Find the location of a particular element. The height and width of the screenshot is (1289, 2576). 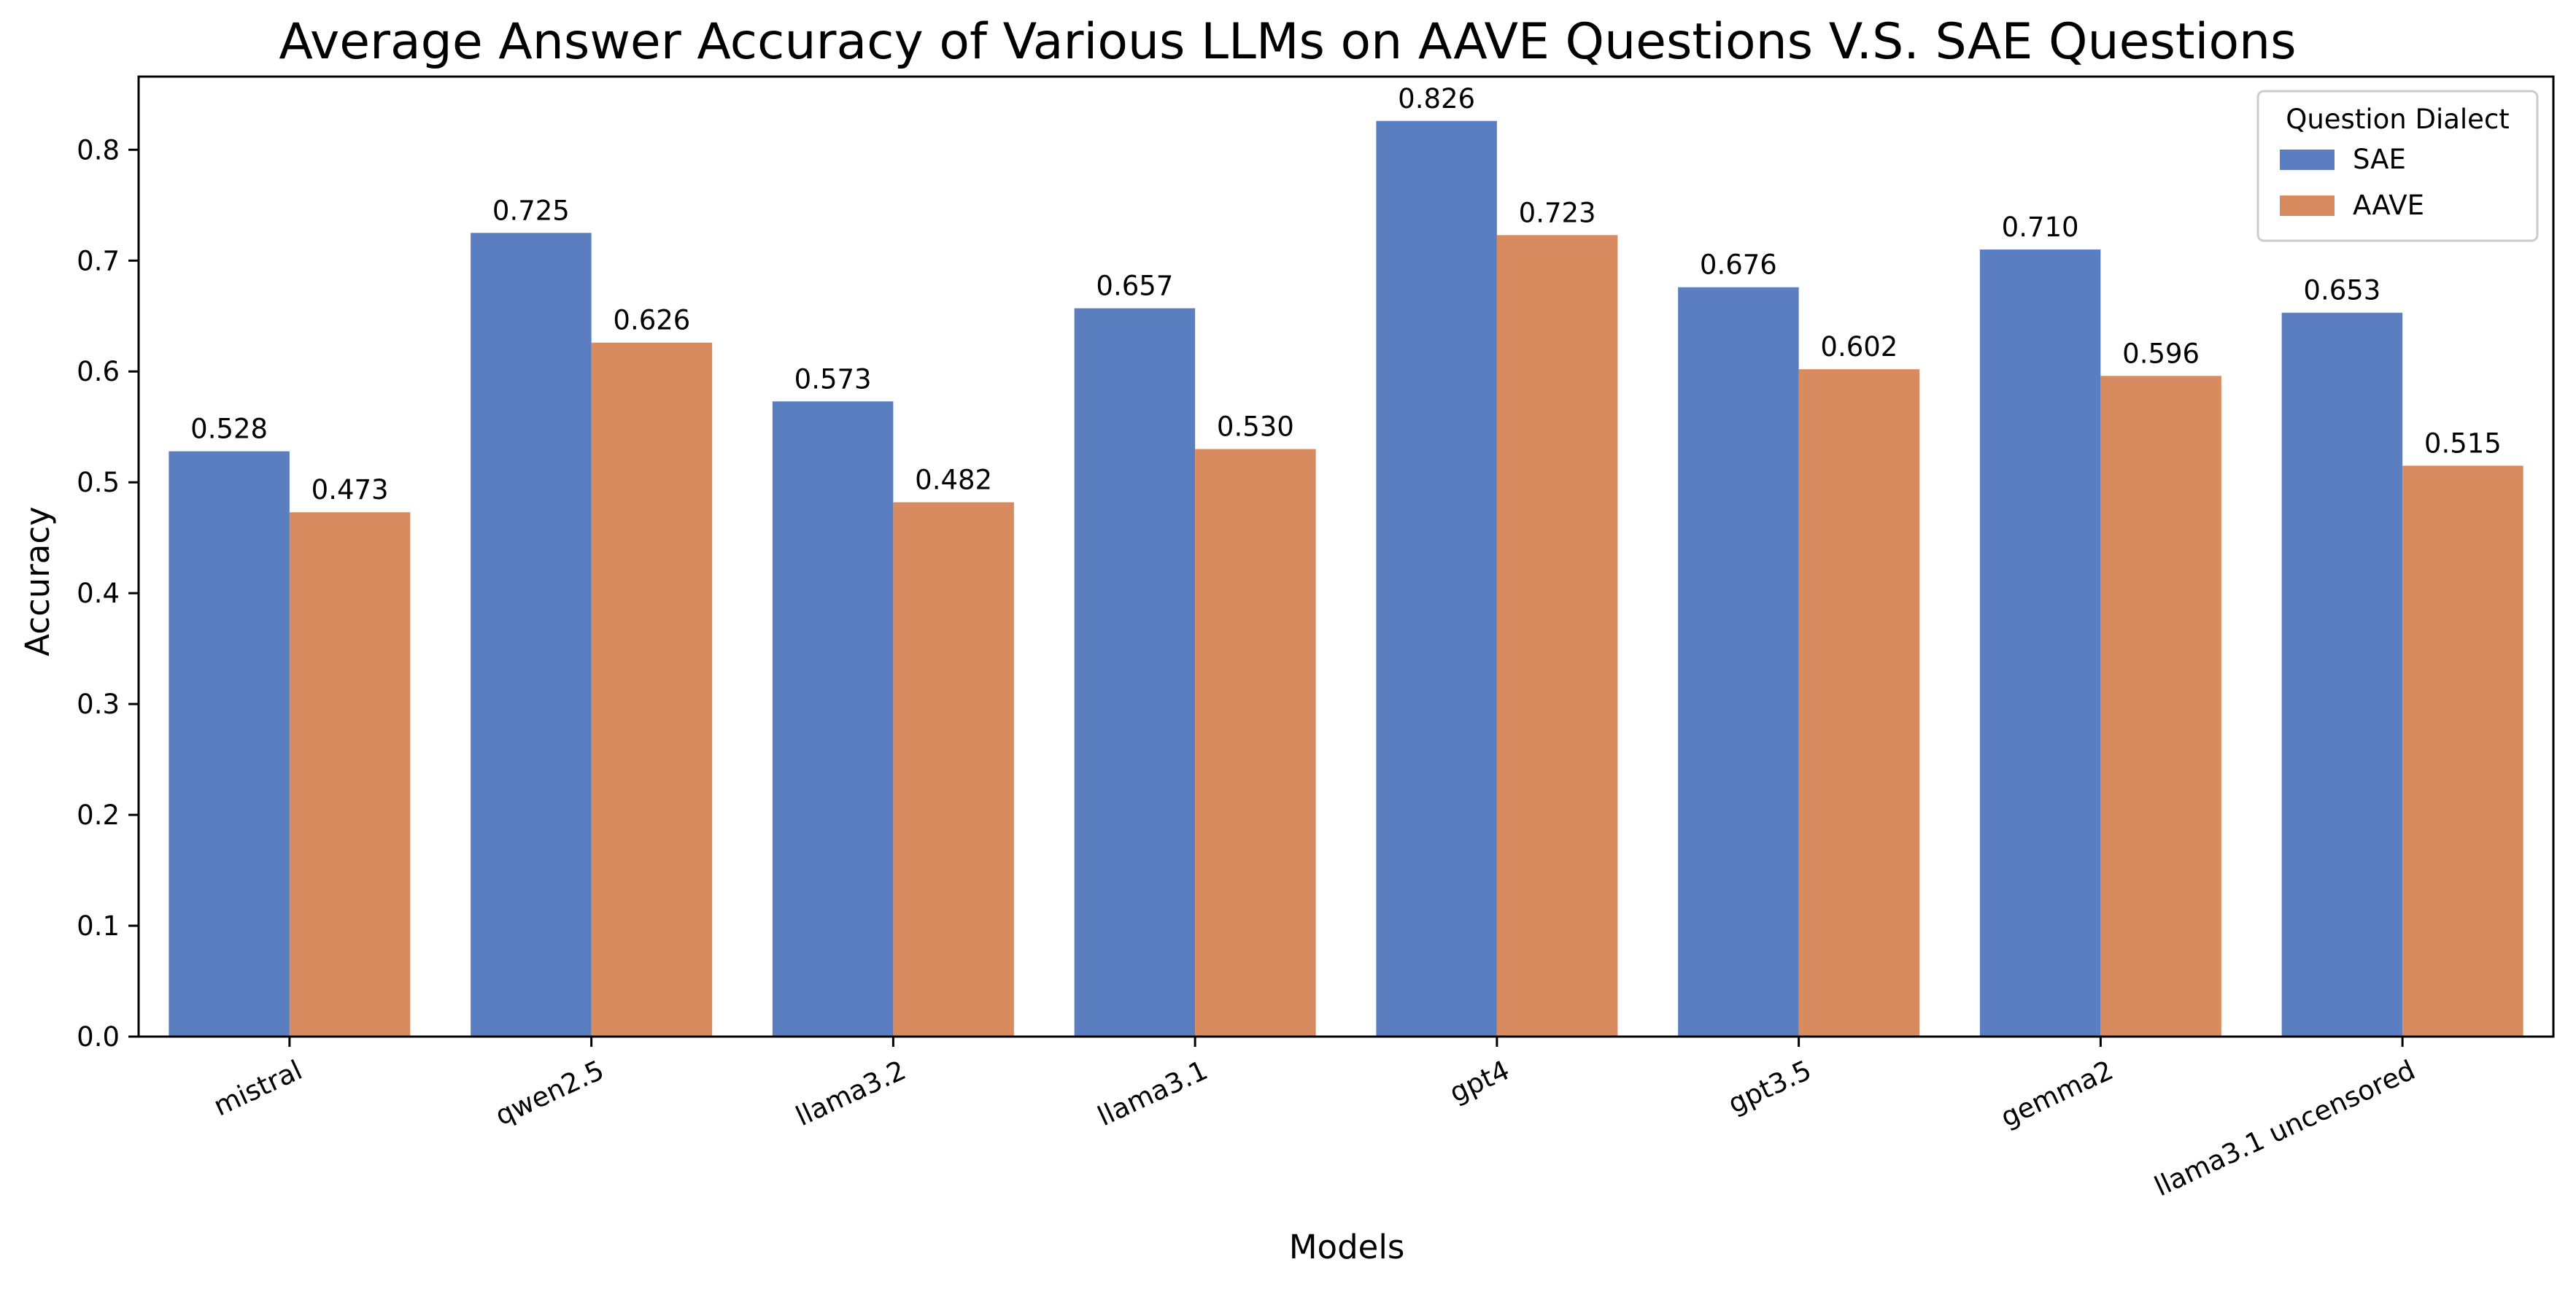

legend-swatch-sae is located at coordinates (2307, 160).